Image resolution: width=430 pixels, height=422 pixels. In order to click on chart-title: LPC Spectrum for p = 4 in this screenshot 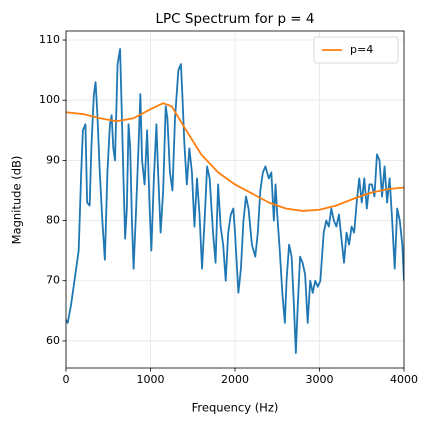, I will do `click(235, 19)`.